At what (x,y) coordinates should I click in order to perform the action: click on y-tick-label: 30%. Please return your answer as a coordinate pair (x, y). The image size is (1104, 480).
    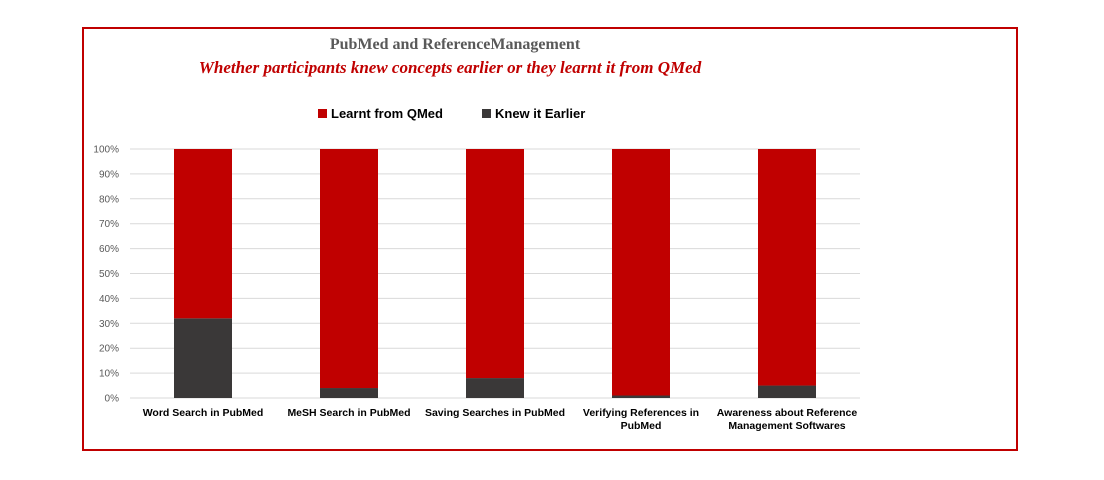
    Looking at the image, I should click on (109, 324).